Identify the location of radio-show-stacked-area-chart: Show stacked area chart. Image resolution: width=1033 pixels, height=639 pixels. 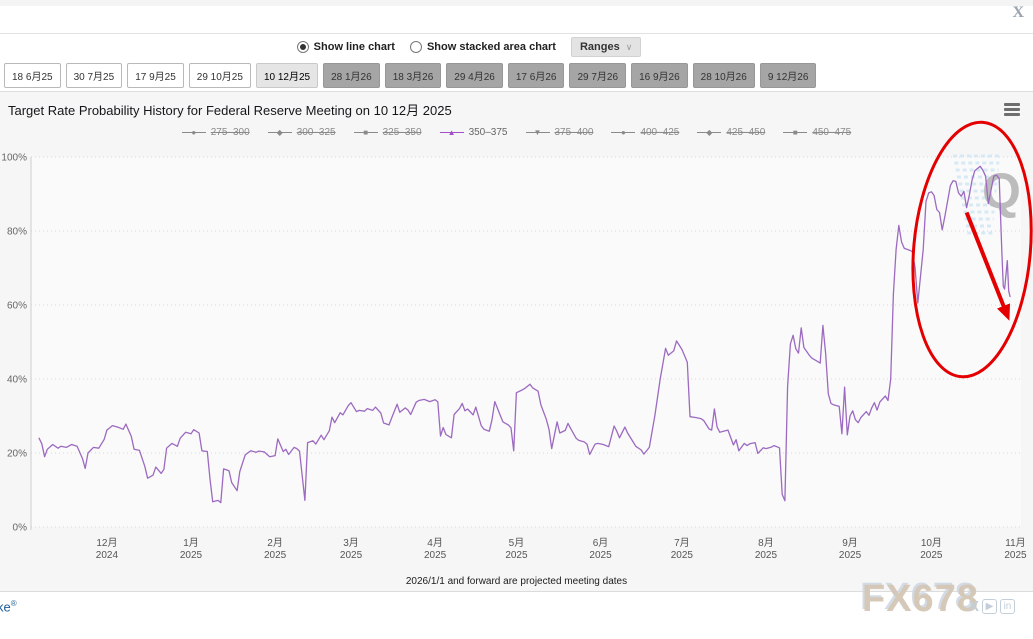
(482, 47).